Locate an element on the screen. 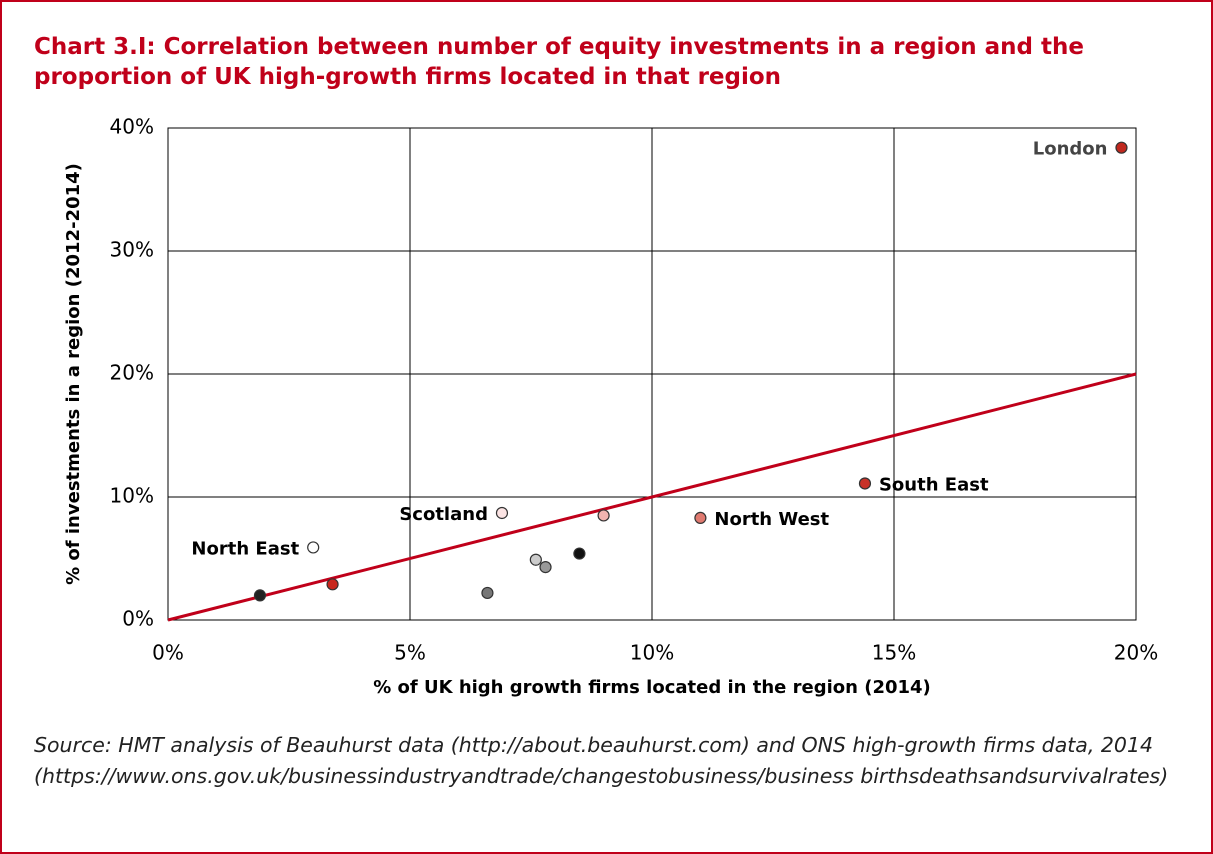 The width and height of the screenshot is (1213, 854). point-label: London is located at coordinates (1070, 149).